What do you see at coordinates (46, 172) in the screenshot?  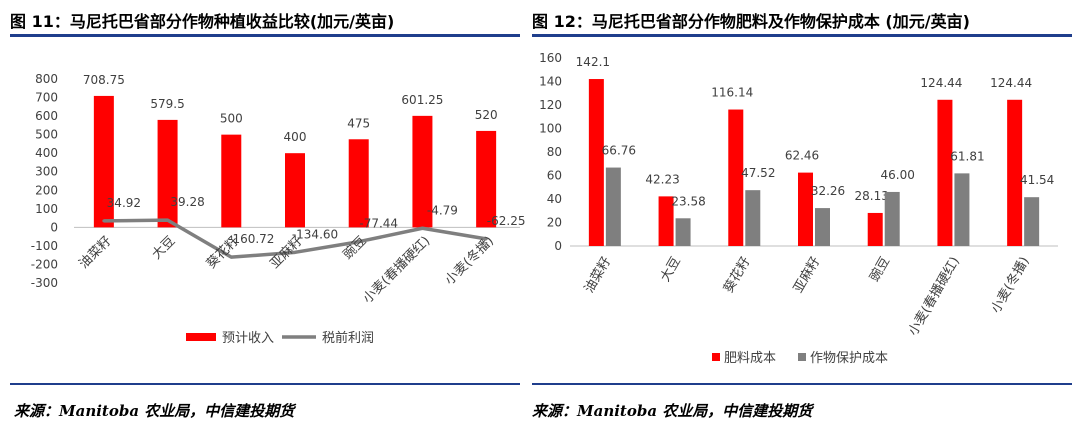 I see `fig11-y-tick: 300` at bounding box center [46, 172].